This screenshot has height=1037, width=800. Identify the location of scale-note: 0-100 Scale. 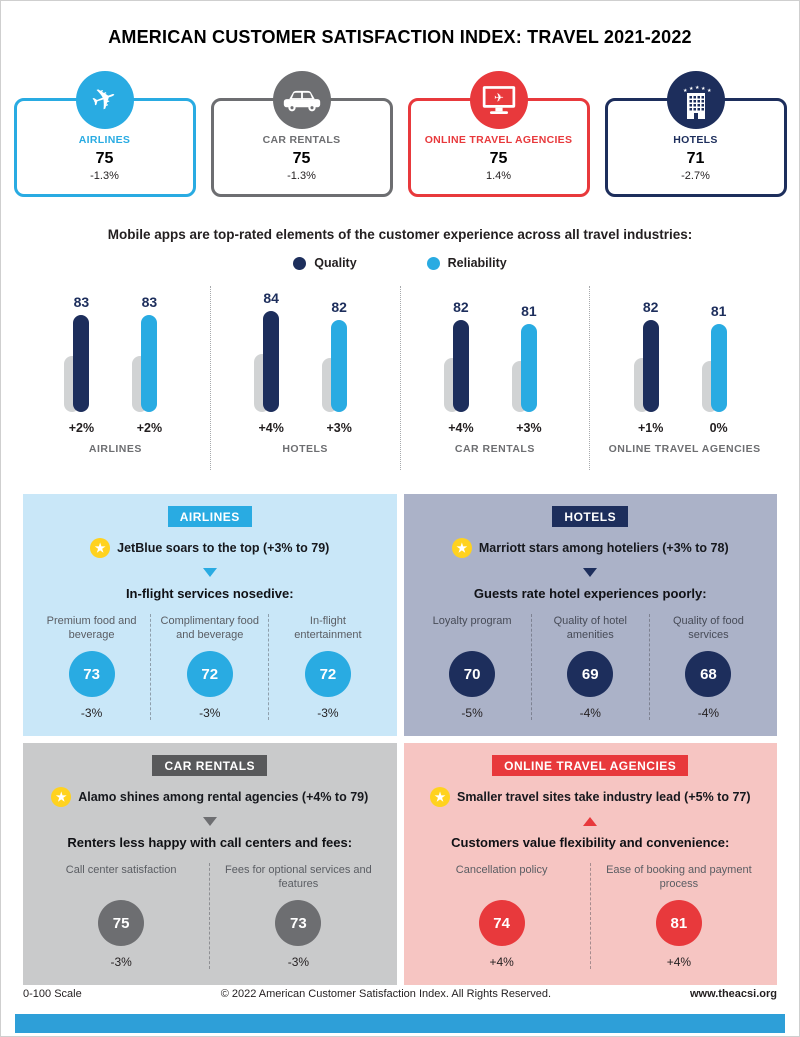
(52, 994).